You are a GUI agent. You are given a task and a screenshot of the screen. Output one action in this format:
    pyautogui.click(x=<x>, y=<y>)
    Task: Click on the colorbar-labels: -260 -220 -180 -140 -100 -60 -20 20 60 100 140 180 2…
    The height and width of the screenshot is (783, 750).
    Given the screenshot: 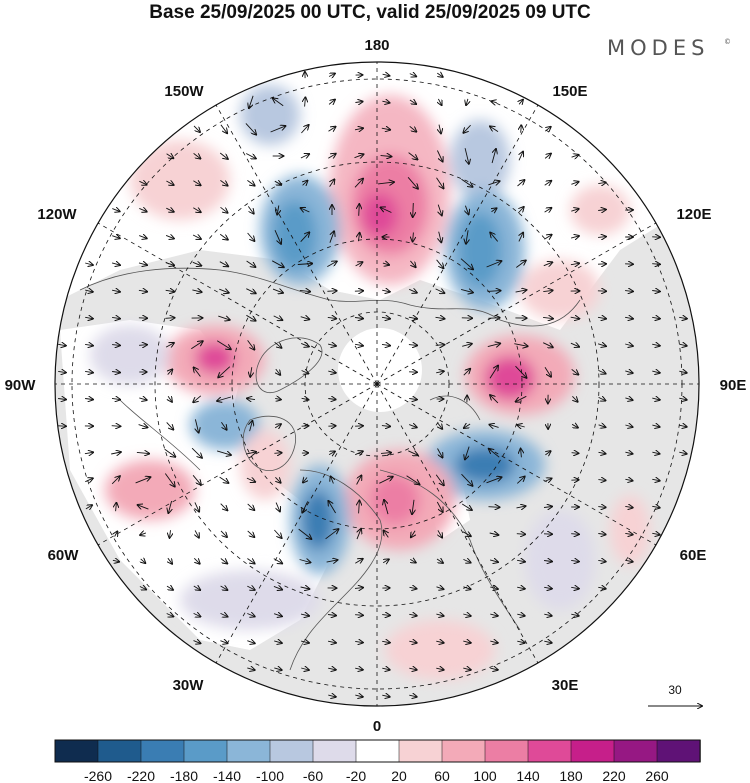 What is the action you would take?
    pyautogui.click(x=376, y=775)
    